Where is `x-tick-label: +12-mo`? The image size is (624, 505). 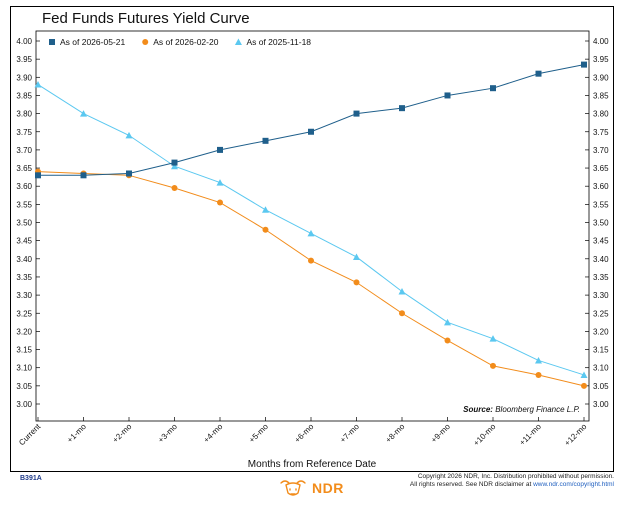
x-tick-label: +12-mo is located at coordinates (576, 435).